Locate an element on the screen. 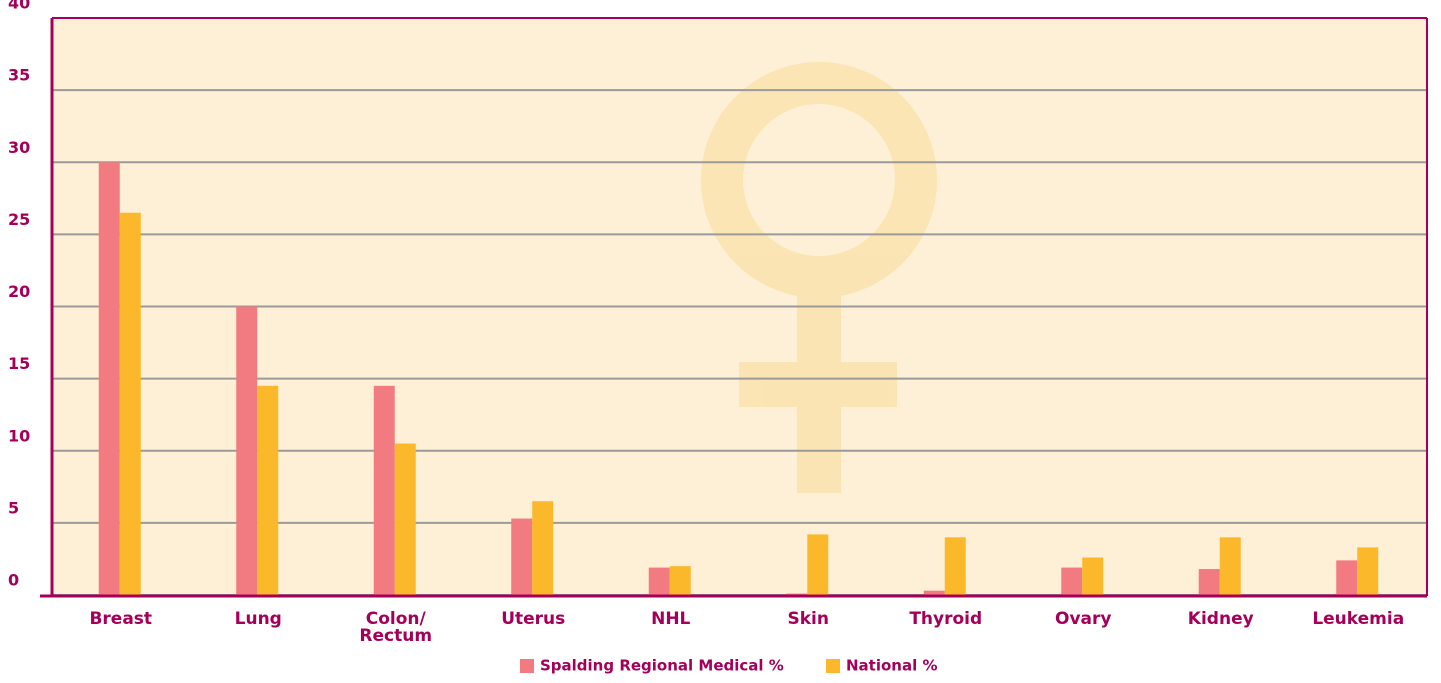 This screenshot has width=1441, height=683. legend-label: National % is located at coordinates (892, 666).